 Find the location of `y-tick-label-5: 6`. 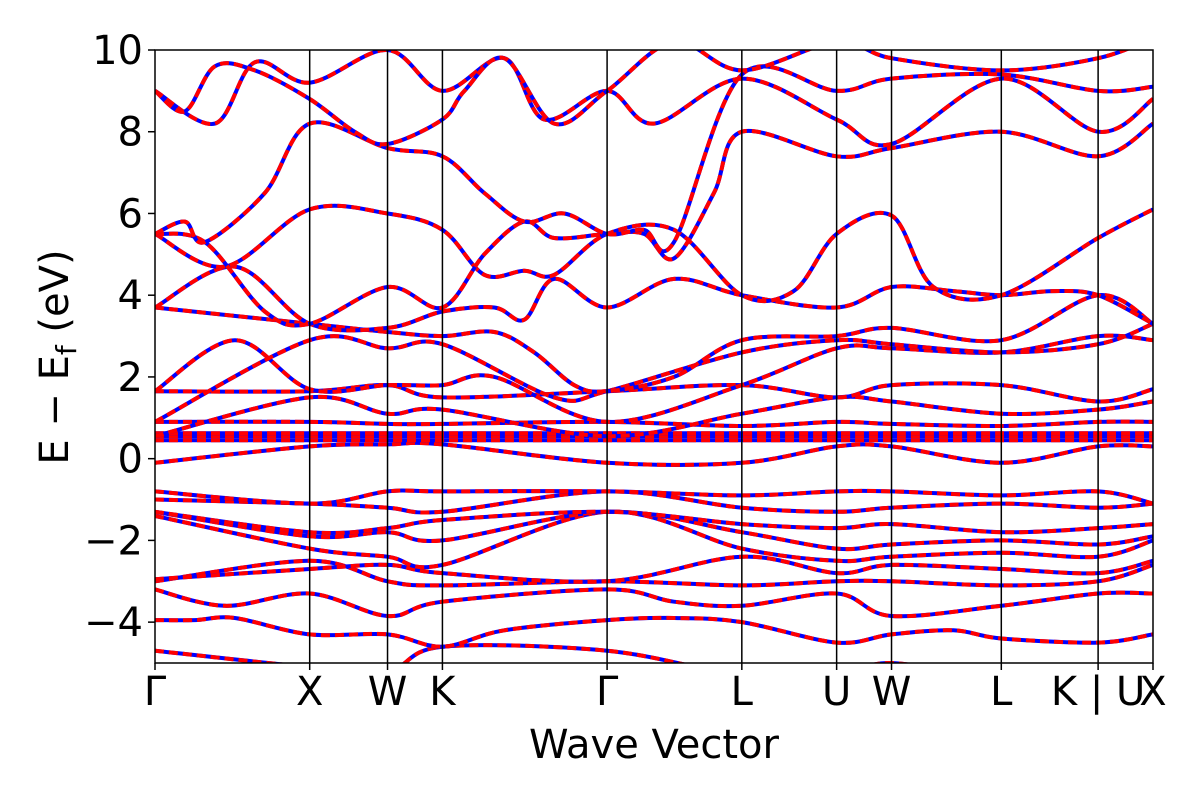

y-tick-label-5: 6 is located at coordinates (130, 214).